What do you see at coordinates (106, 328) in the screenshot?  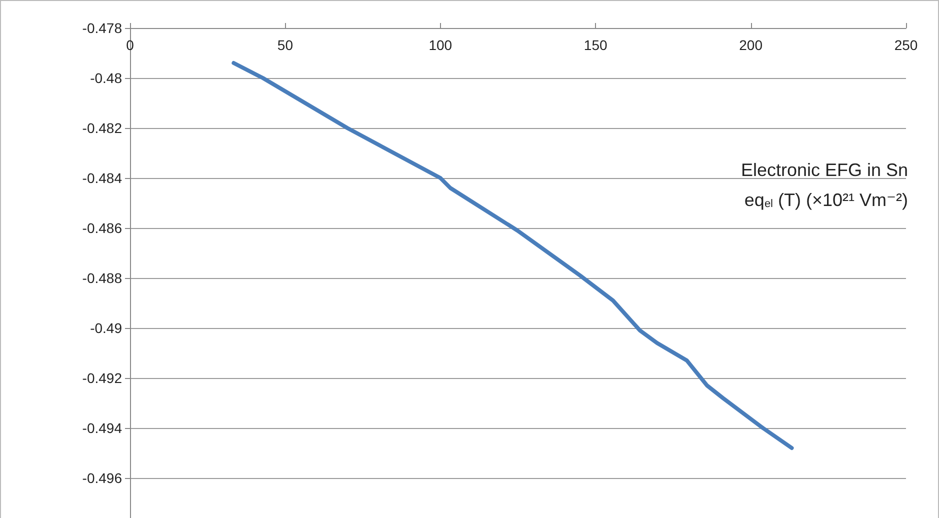 I see `y-tick-label: -0.49` at bounding box center [106, 328].